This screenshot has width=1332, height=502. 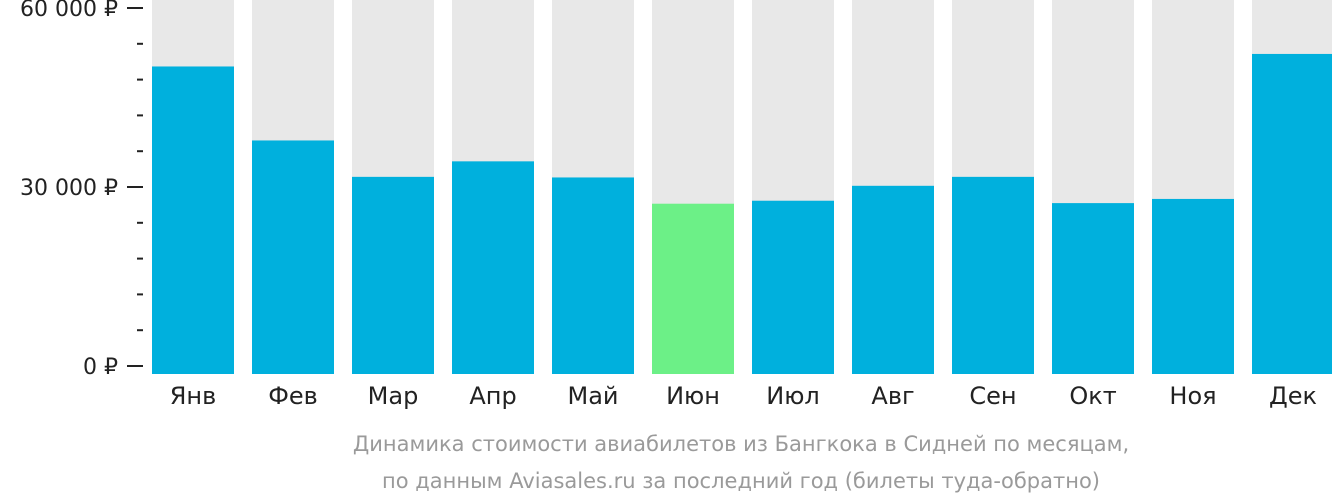 I want to click on y-tick-label: 30 000 ₽, so click(x=69, y=188).